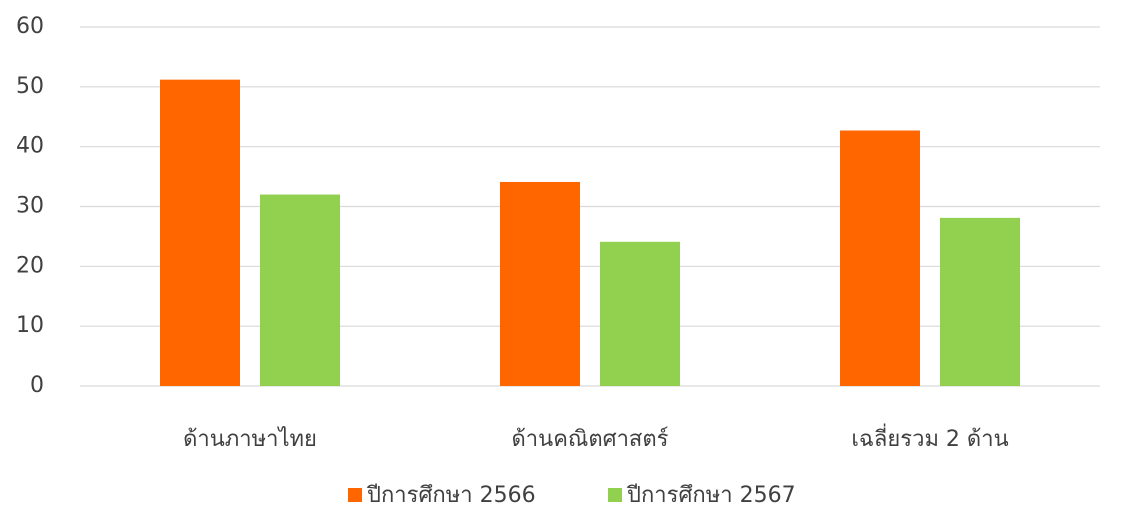 The height and width of the screenshot is (523, 1125). I want to click on y-tick-label: 30, so click(30, 206).